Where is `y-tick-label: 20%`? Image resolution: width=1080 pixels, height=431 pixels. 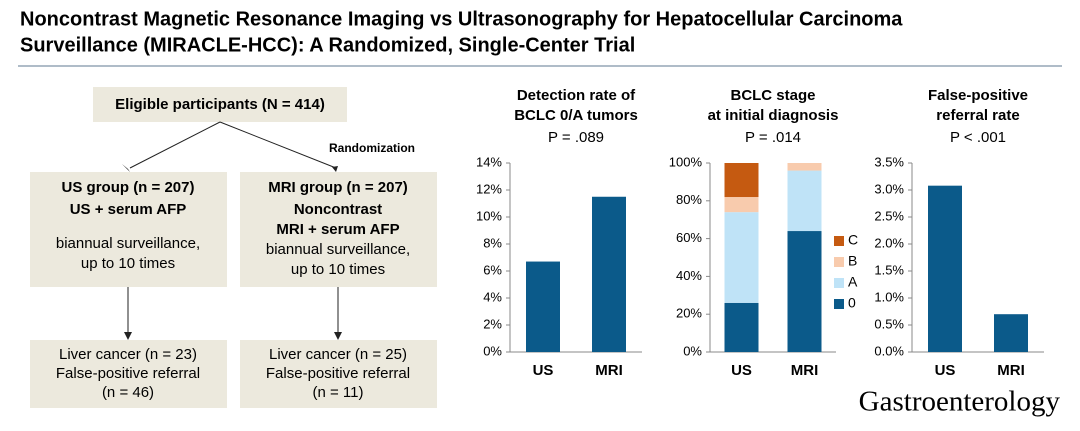
y-tick-label: 20% is located at coordinates (689, 313).